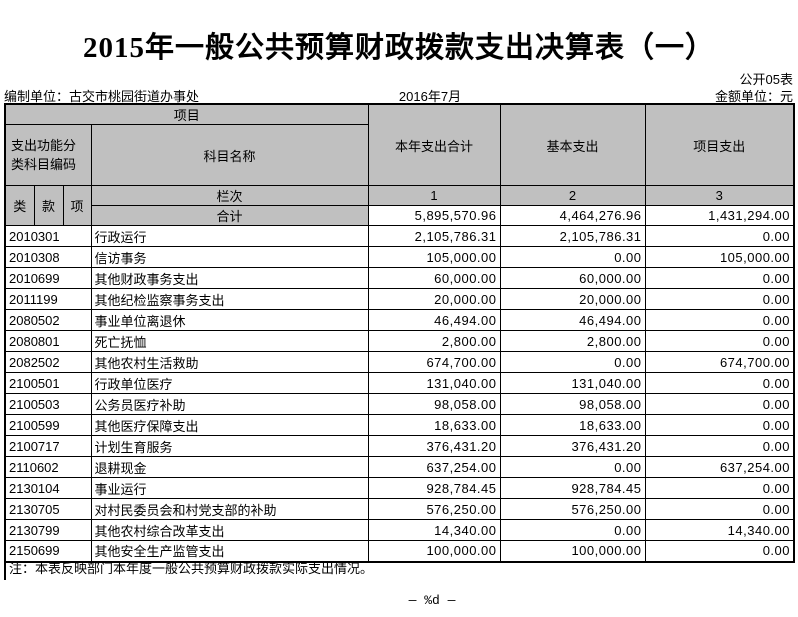  Describe the element at coordinates (229, 236) in the screenshot. I see `subject-cell: 行政运行` at that location.